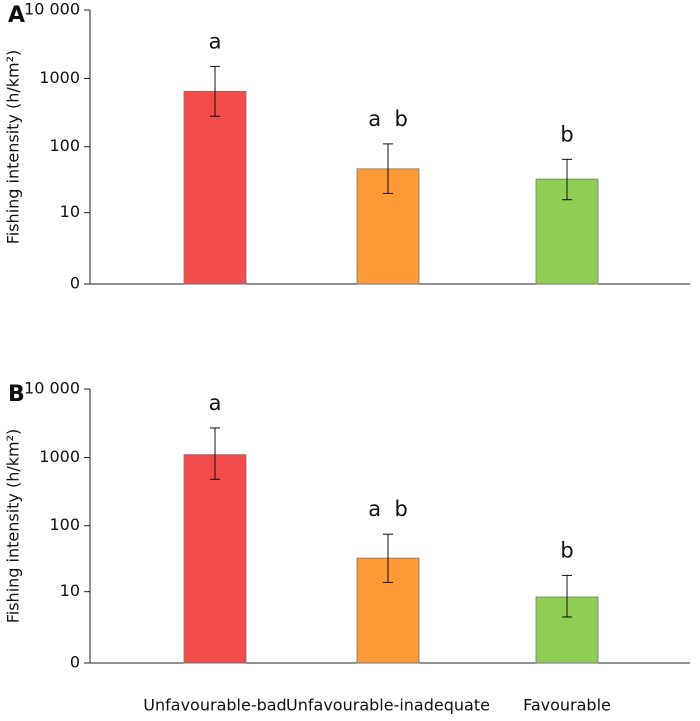 This screenshot has width=700, height=721. I want to click on x-tick-label: Unfavourable-bad, so click(214, 705).